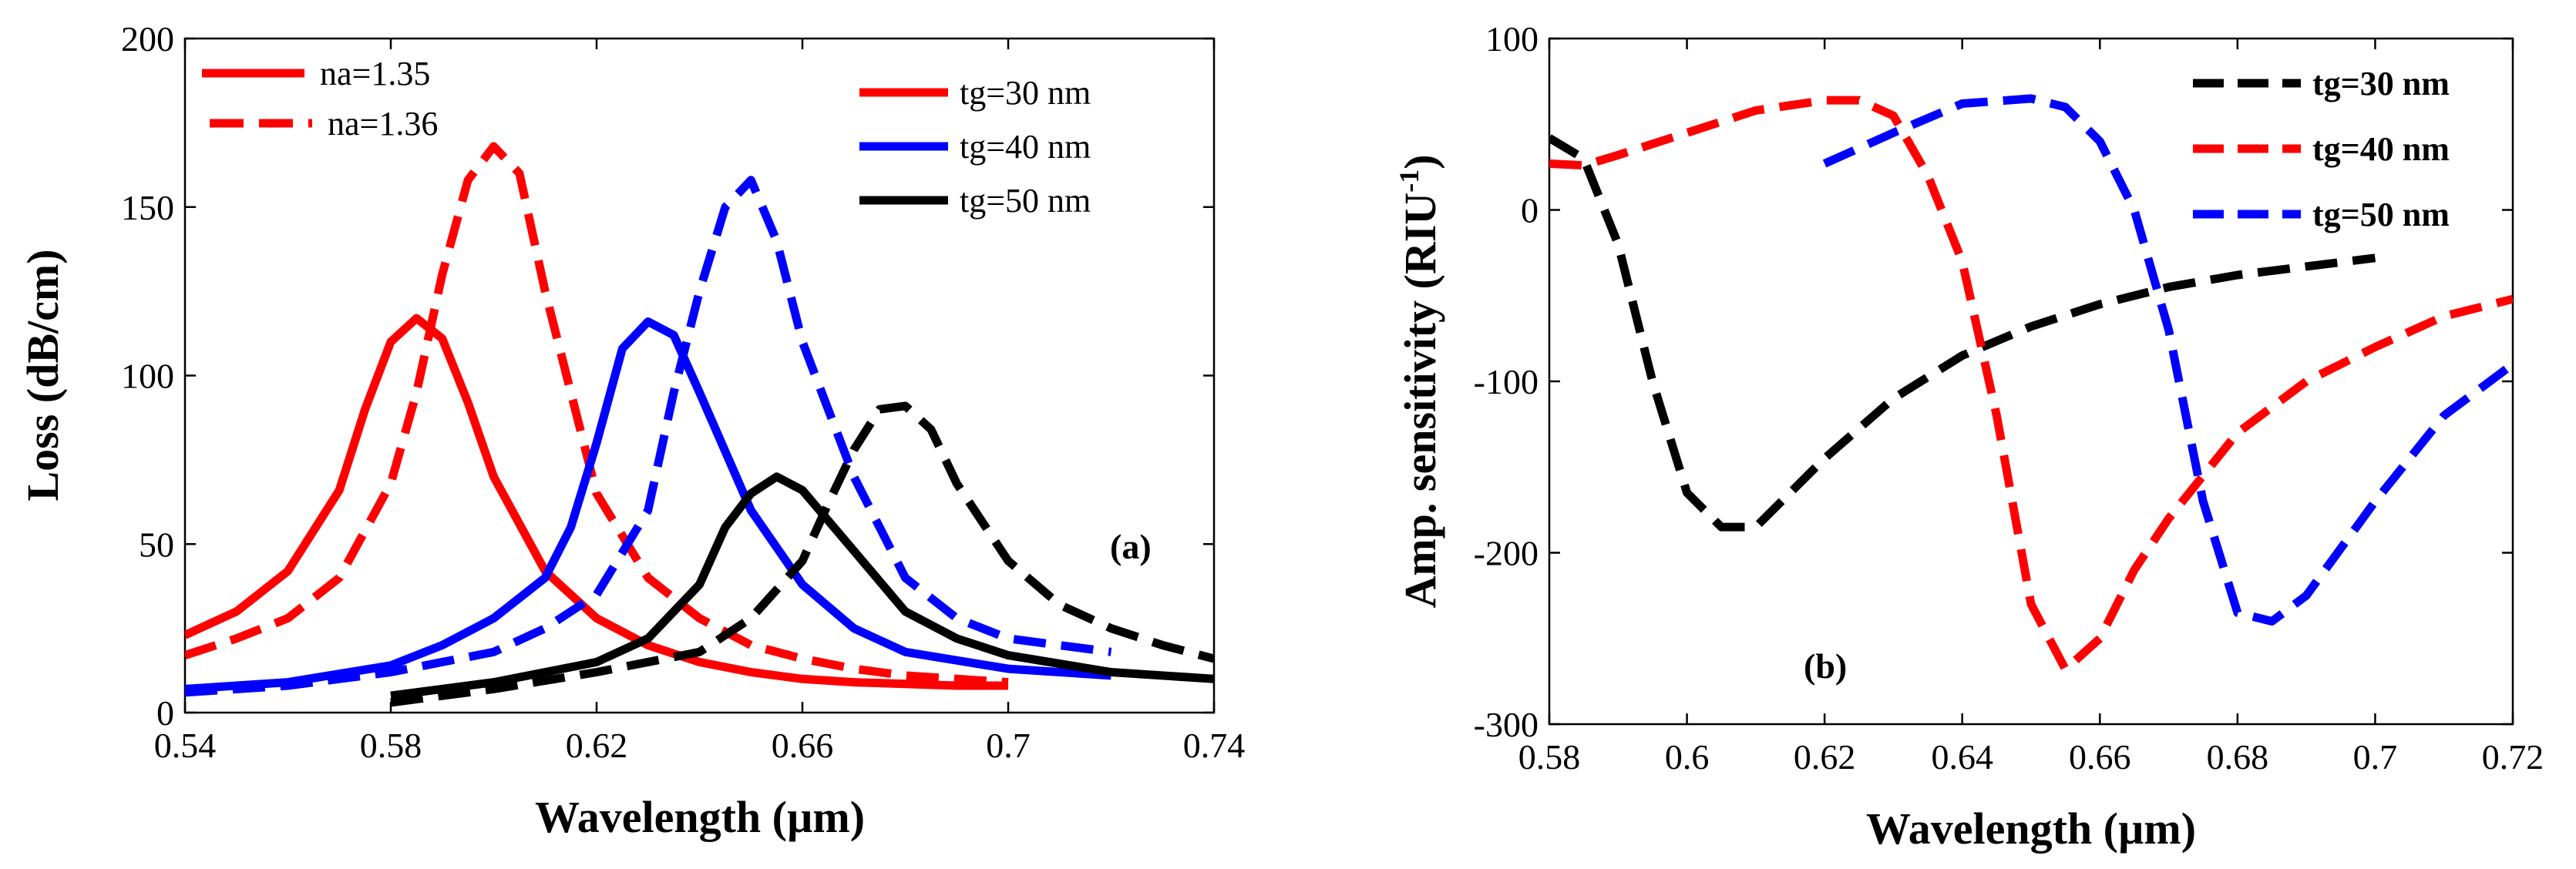 The height and width of the screenshot is (869, 2576). What do you see at coordinates (1962, 757) in the screenshot?
I see `b-x-tick-label: 0.64` at bounding box center [1962, 757].